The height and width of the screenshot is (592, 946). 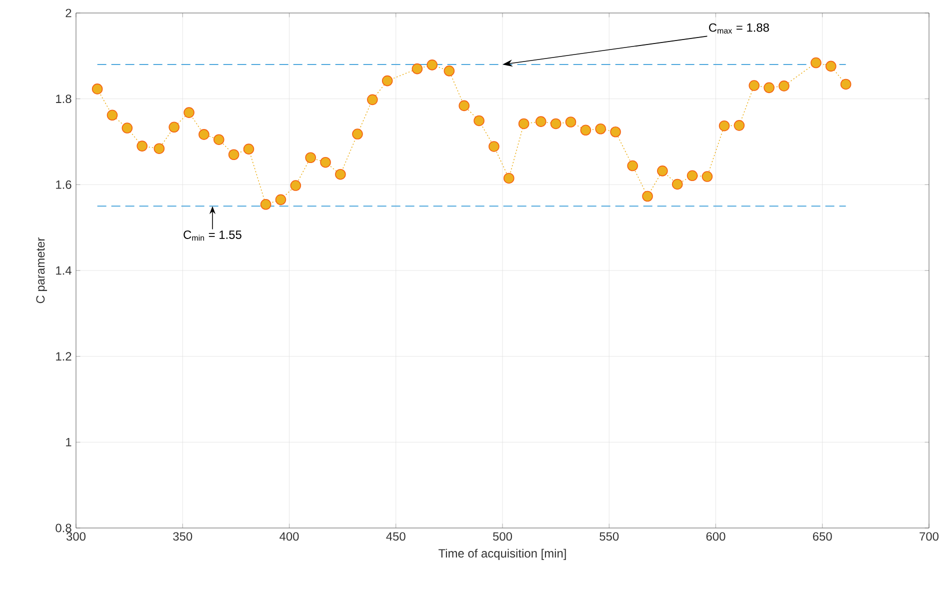 What do you see at coordinates (289, 536) in the screenshot?
I see `x-tick-label: 400` at bounding box center [289, 536].